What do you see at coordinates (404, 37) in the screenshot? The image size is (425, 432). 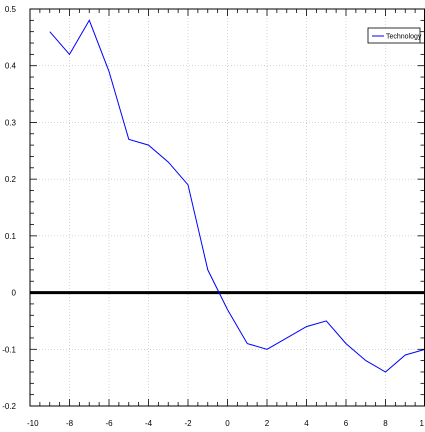 I see `legend-label-technology: Technology` at bounding box center [404, 37].